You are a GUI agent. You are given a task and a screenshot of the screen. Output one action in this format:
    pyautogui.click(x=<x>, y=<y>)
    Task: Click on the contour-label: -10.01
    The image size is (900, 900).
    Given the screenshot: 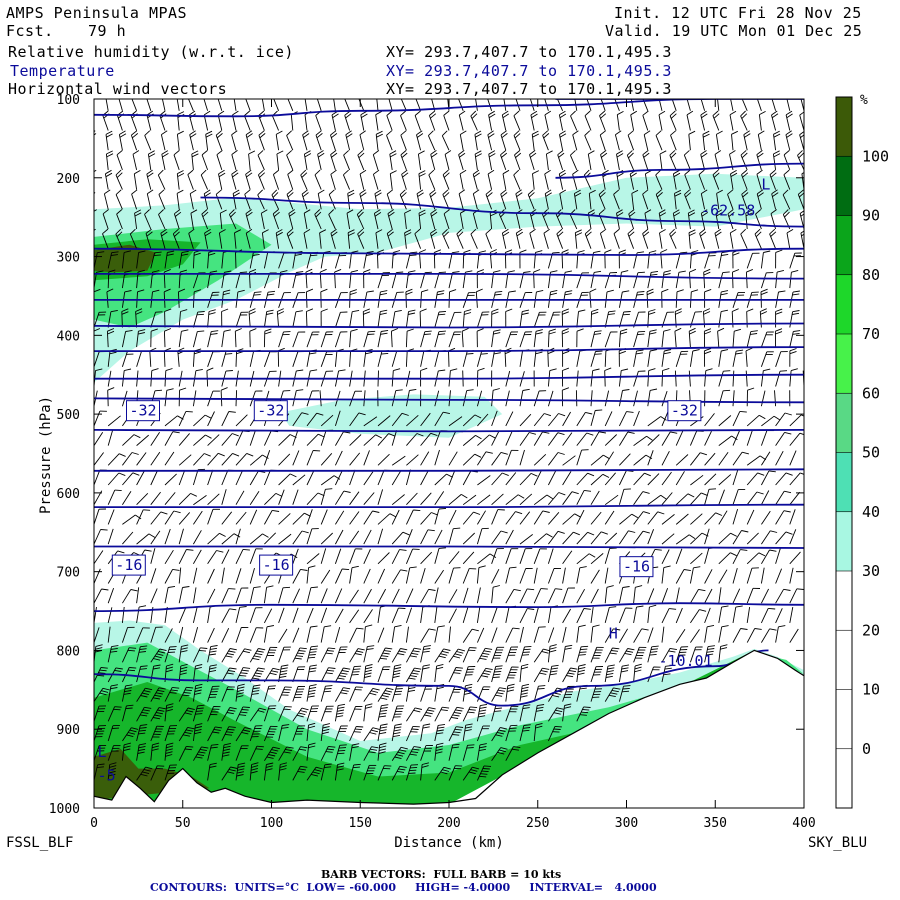 What is the action you would take?
    pyautogui.click(x=685, y=661)
    